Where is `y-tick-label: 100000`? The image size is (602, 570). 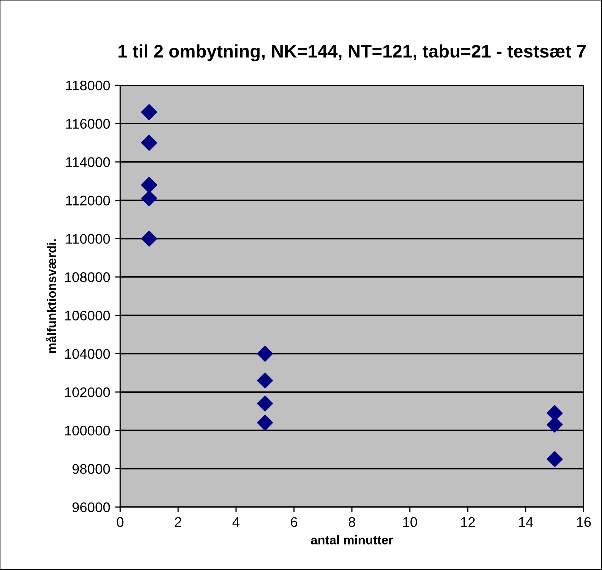 y-tick-label: 100000 is located at coordinates (87, 431).